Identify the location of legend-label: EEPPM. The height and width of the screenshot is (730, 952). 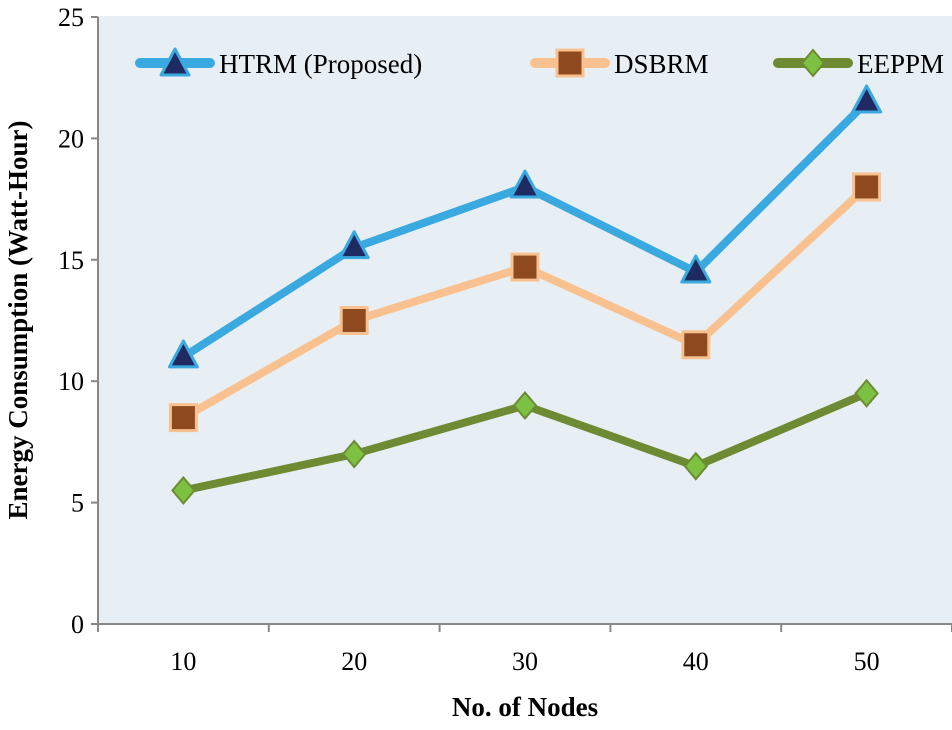
(900, 64).